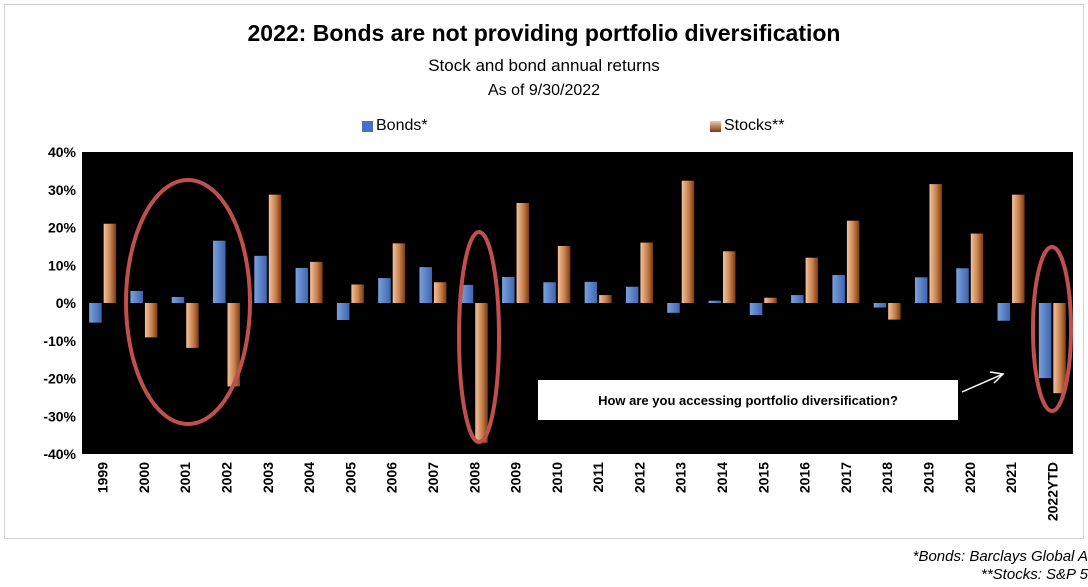 This screenshot has height=587, width=1088. I want to click on bond-bar-2012, so click(632, 294).